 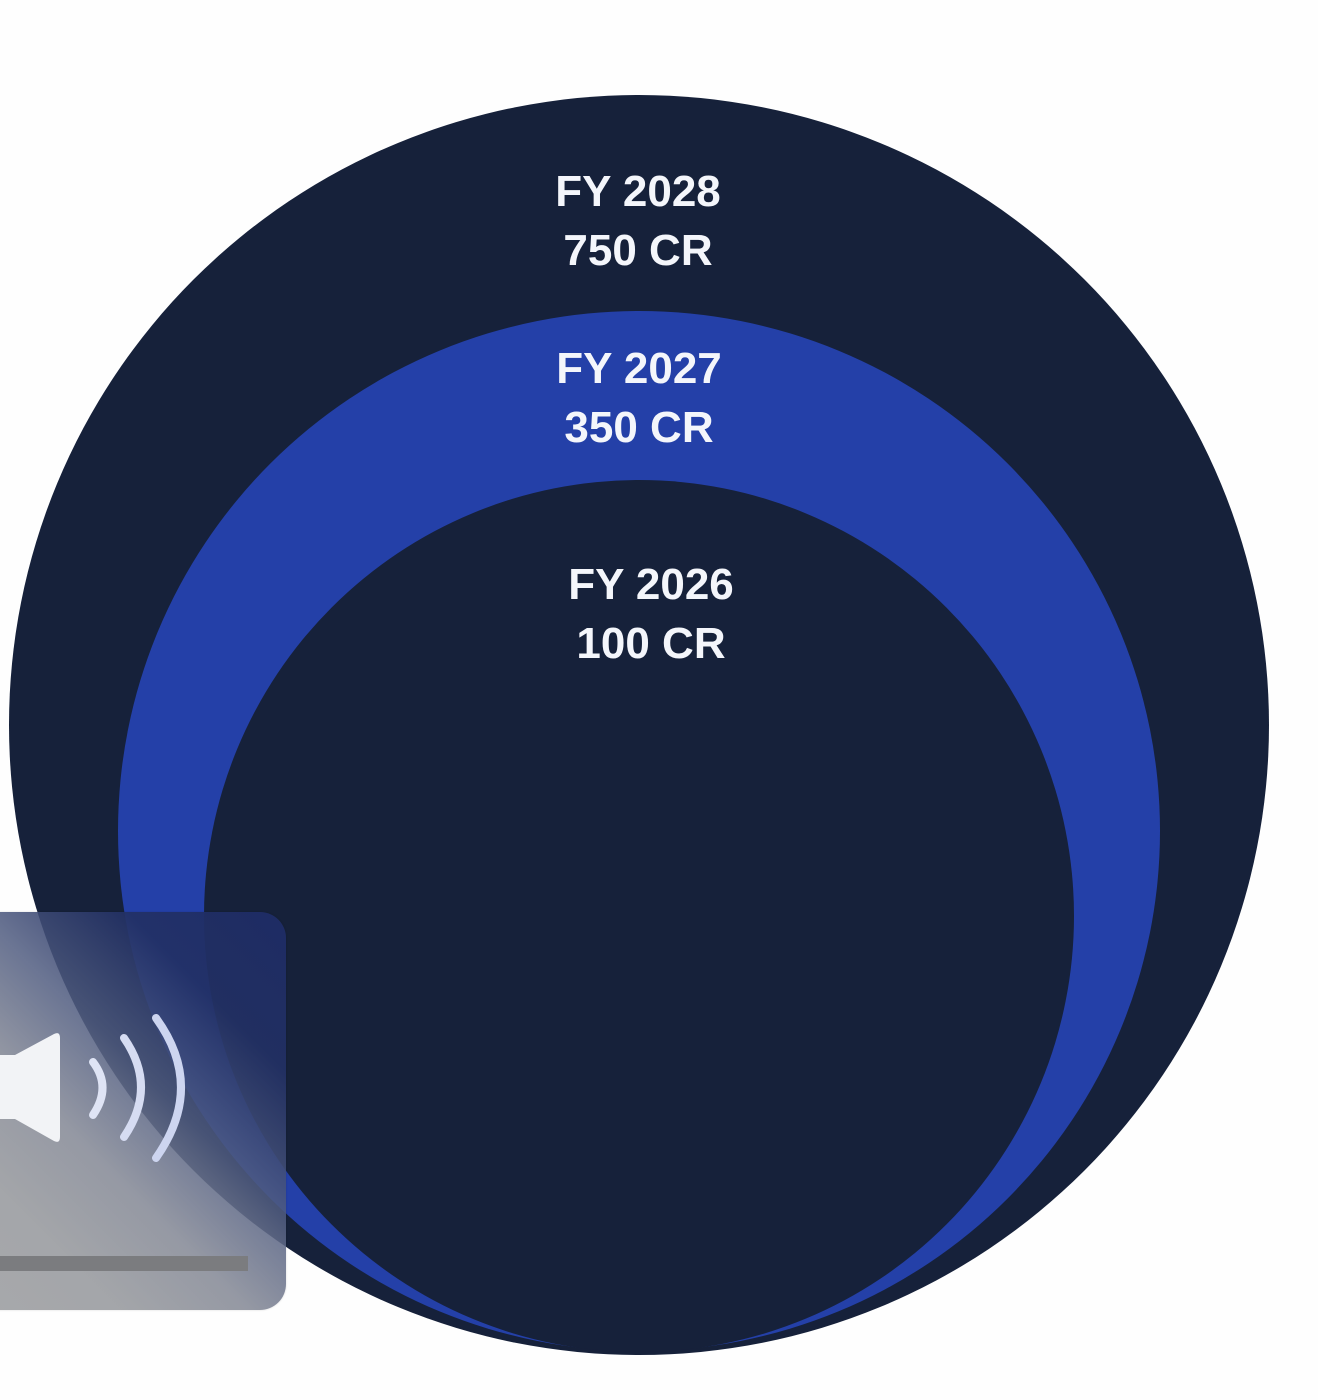 I want to click on label-fy2026-value: 100 CR, so click(x=650, y=643).